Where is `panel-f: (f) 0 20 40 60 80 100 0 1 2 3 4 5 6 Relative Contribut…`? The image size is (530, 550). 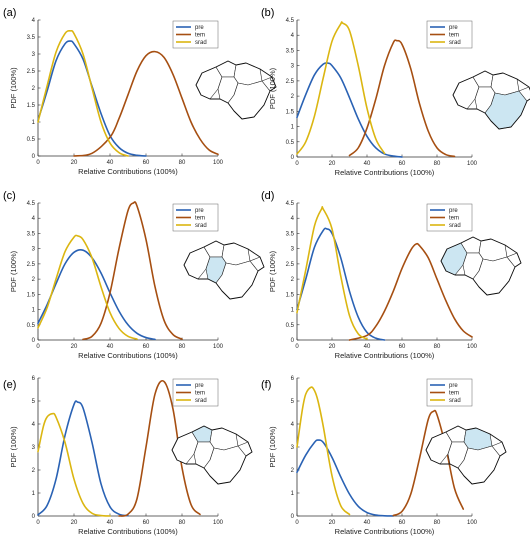
panel-f: (f) 0 20 40 60 80 100 0 1 2 3 4 5 6 Relative Contribut… is located at coordinates (384, 456).